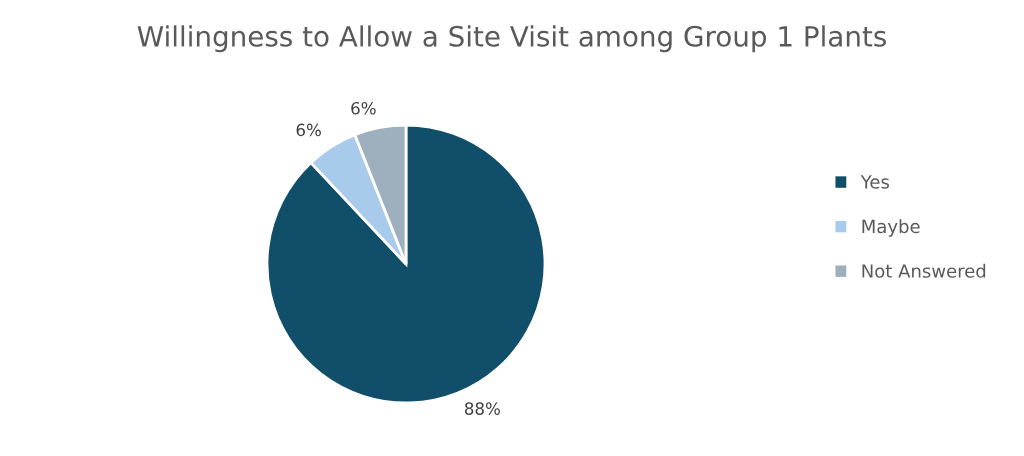 Image resolution: width=1024 pixels, height=456 pixels. What do you see at coordinates (874, 182) in the screenshot?
I see `legend-label: Yes` at bounding box center [874, 182].